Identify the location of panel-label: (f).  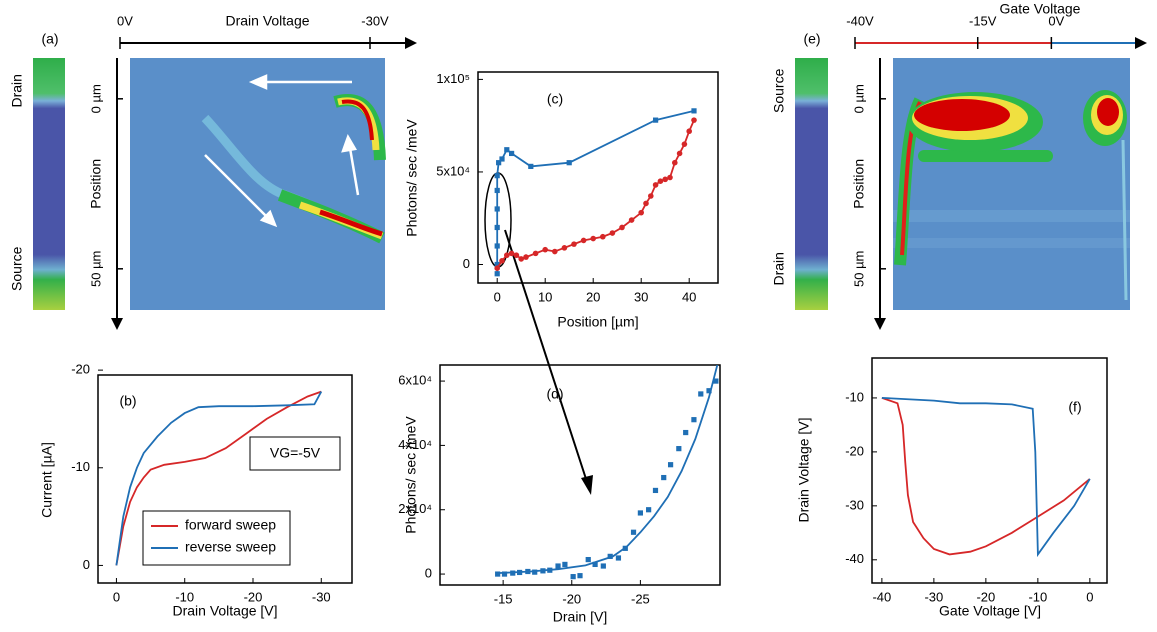
(1074, 407).